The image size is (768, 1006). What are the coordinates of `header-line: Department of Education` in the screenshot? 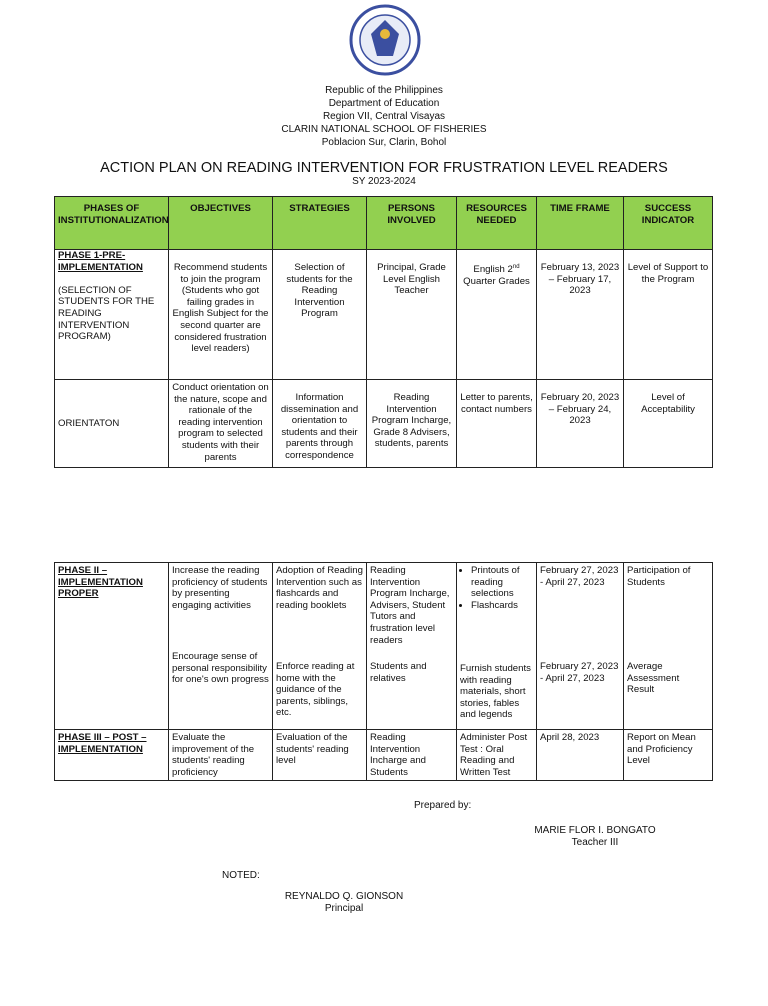 It's located at (384, 103).